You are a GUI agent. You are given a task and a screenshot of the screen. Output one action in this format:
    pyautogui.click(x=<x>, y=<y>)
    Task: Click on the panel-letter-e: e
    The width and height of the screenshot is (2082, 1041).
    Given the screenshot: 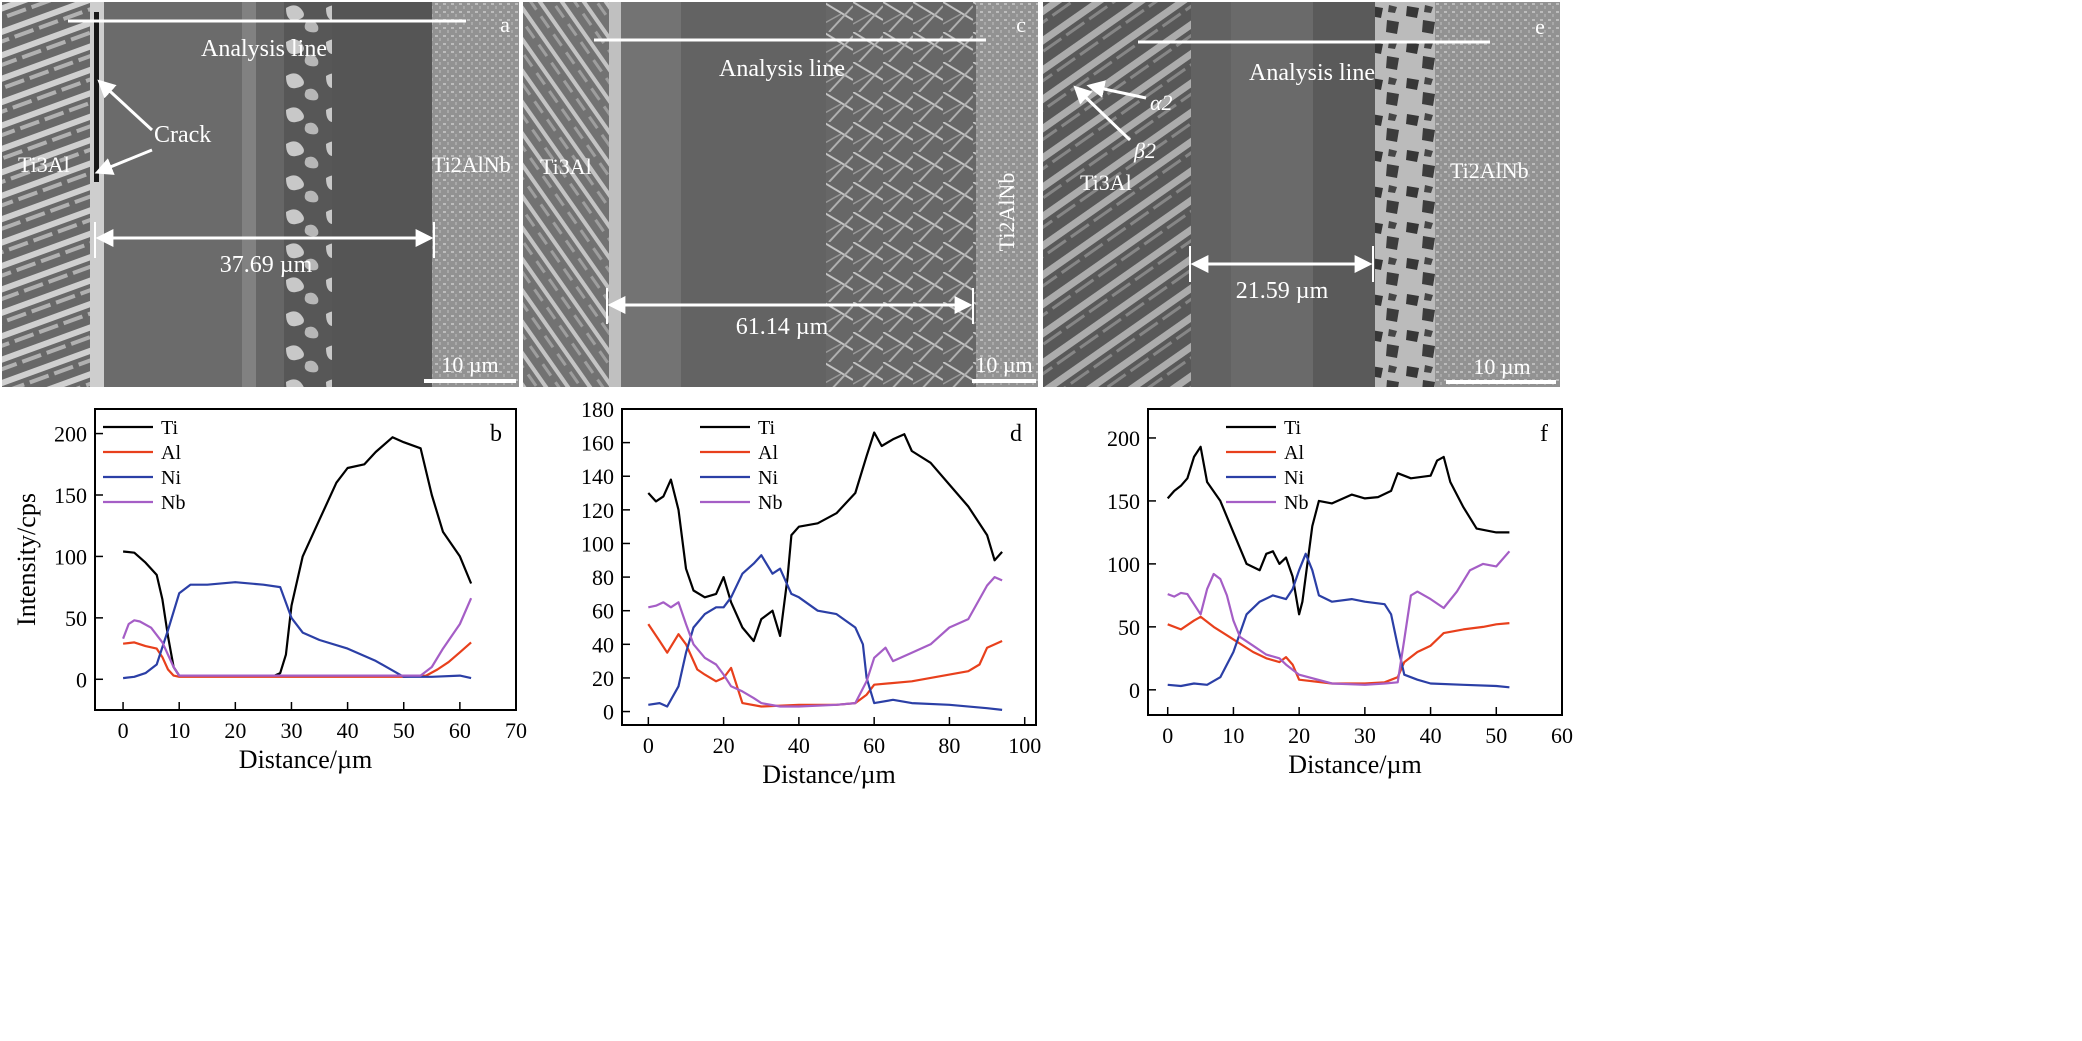 What is the action you would take?
    pyautogui.click(x=1540, y=26)
    